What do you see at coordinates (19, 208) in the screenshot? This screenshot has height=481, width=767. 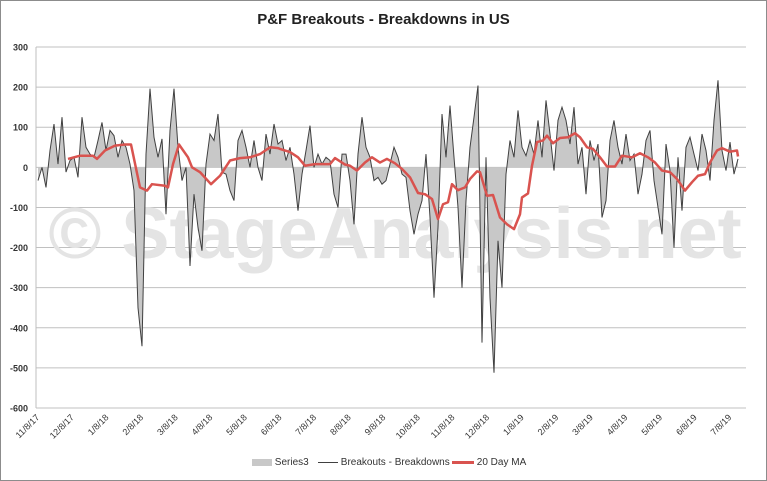 I see `y-tick-label: -100` at bounding box center [19, 208].